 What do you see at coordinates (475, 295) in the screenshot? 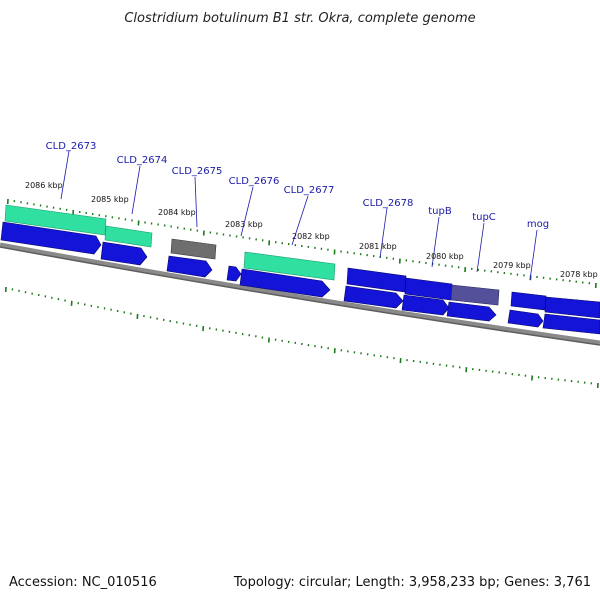
I see `gene-box-tupc` at bounding box center [475, 295].